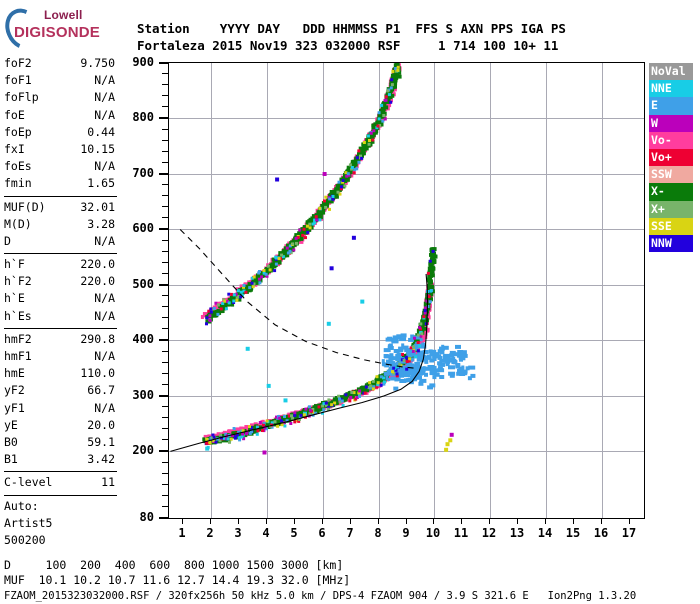  What do you see at coordinates (18, 338) in the screenshot?
I see `param-key: hmF2` at bounding box center [18, 338].